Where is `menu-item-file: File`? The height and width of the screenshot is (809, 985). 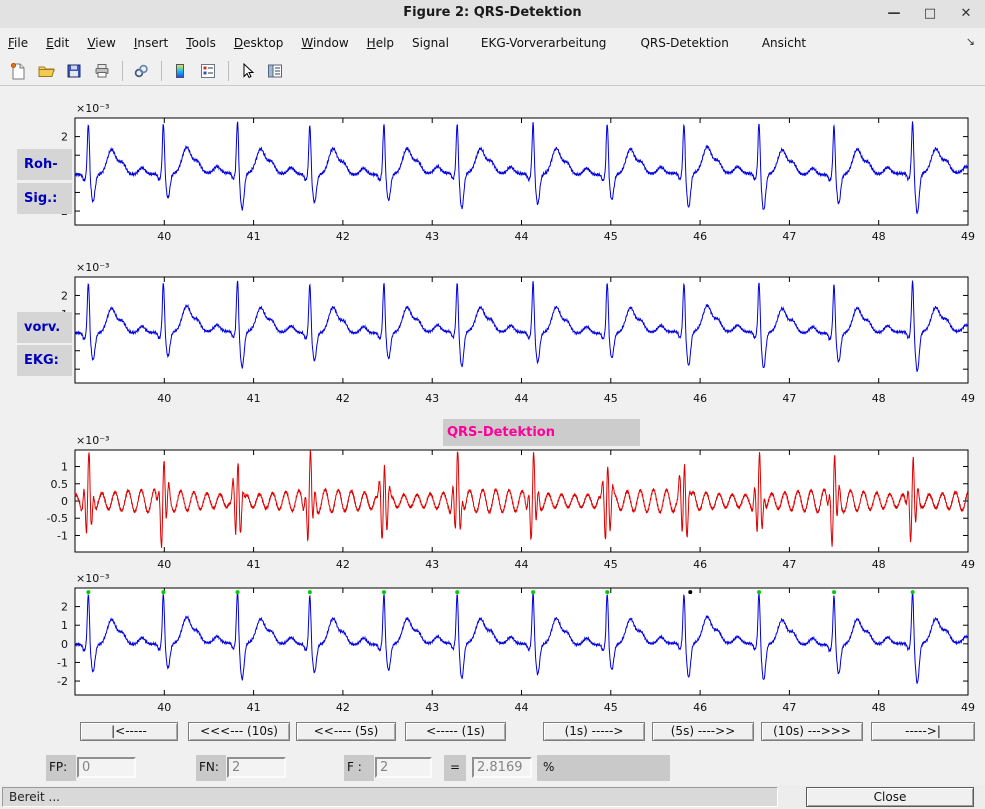
menu-item-file: File is located at coordinates (18, 42).